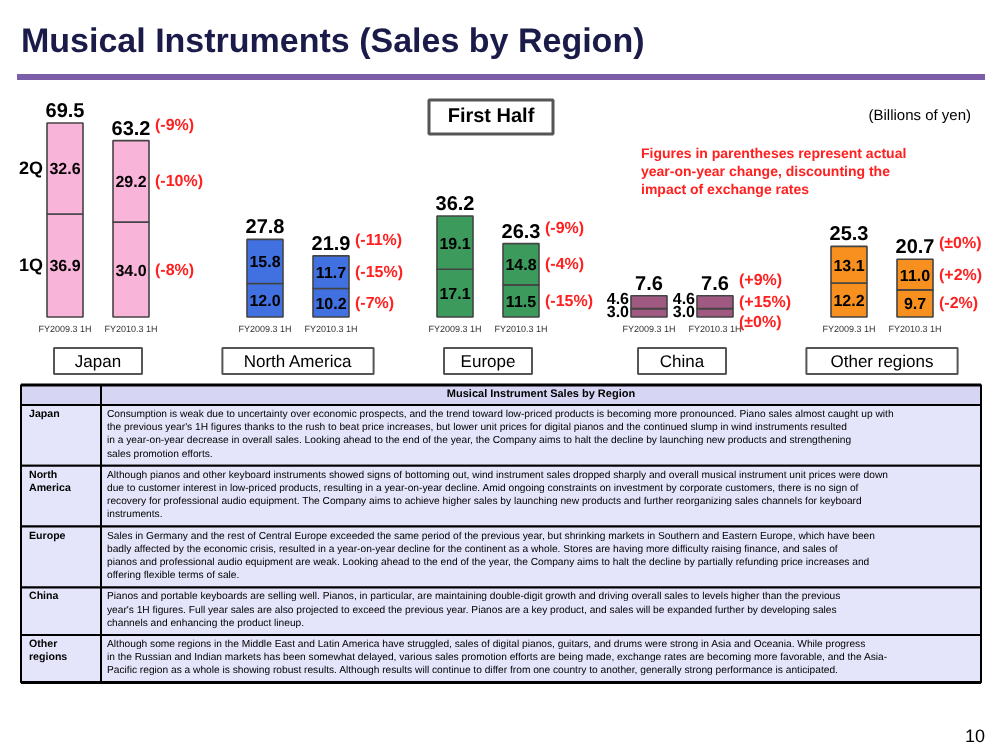 The width and height of the screenshot is (1000, 750). Describe the element at coordinates (265, 301) in the screenshot. I see `data-label: 12.0` at that location.